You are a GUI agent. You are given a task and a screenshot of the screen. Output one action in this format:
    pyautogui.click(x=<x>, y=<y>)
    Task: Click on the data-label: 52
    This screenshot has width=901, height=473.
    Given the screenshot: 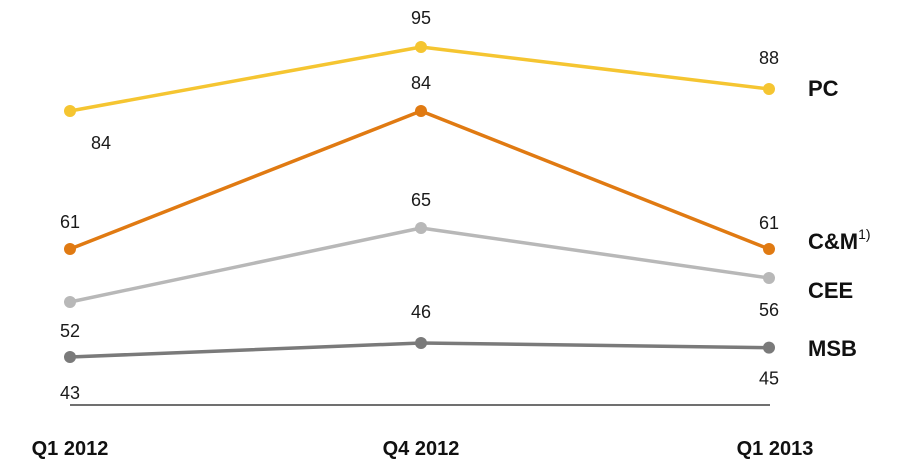 What is the action you would take?
    pyautogui.click(x=70, y=331)
    